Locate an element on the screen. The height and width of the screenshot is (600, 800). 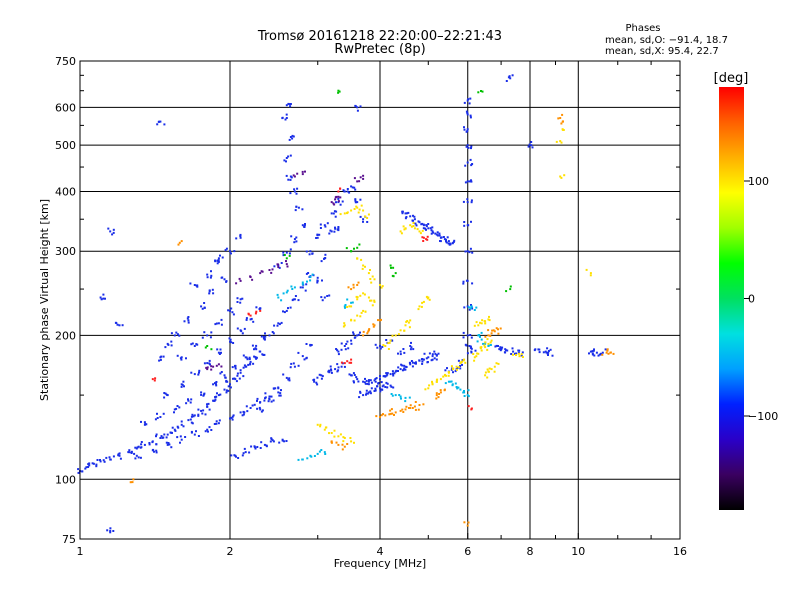
x-tick-label: 10 is located at coordinates (578, 551).